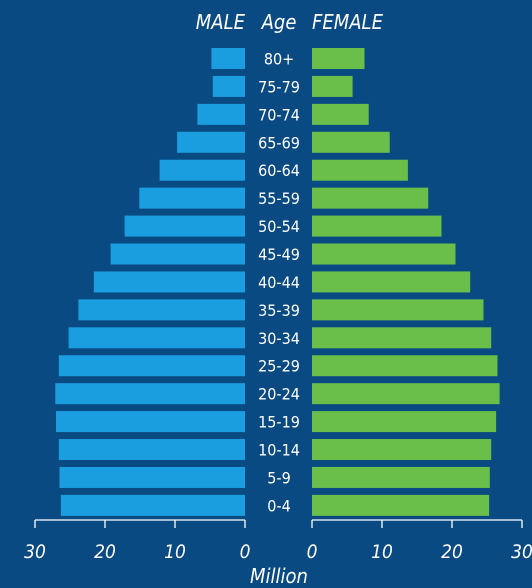  Describe the element at coordinates (279, 254) in the screenshot. I see `age-label-45-49: 45-49` at that location.